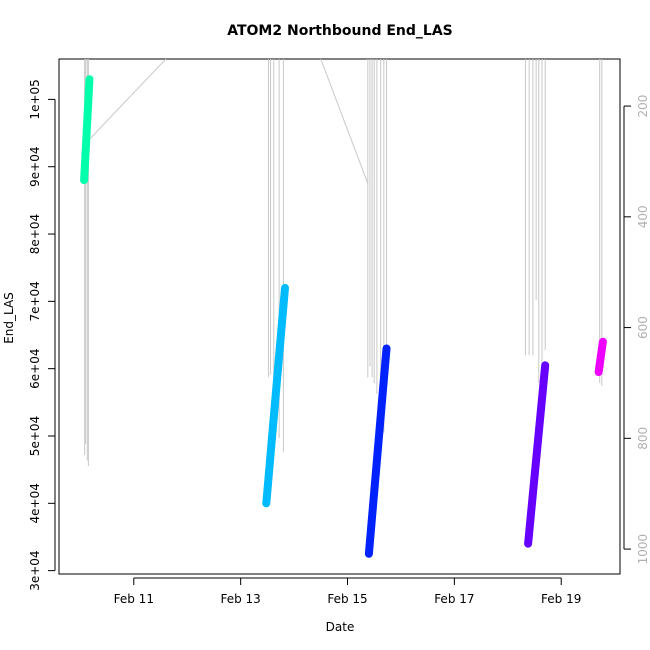  Describe the element at coordinates (35, 301) in the screenshot. I see `y-tick-label: 7e+04` at that location.